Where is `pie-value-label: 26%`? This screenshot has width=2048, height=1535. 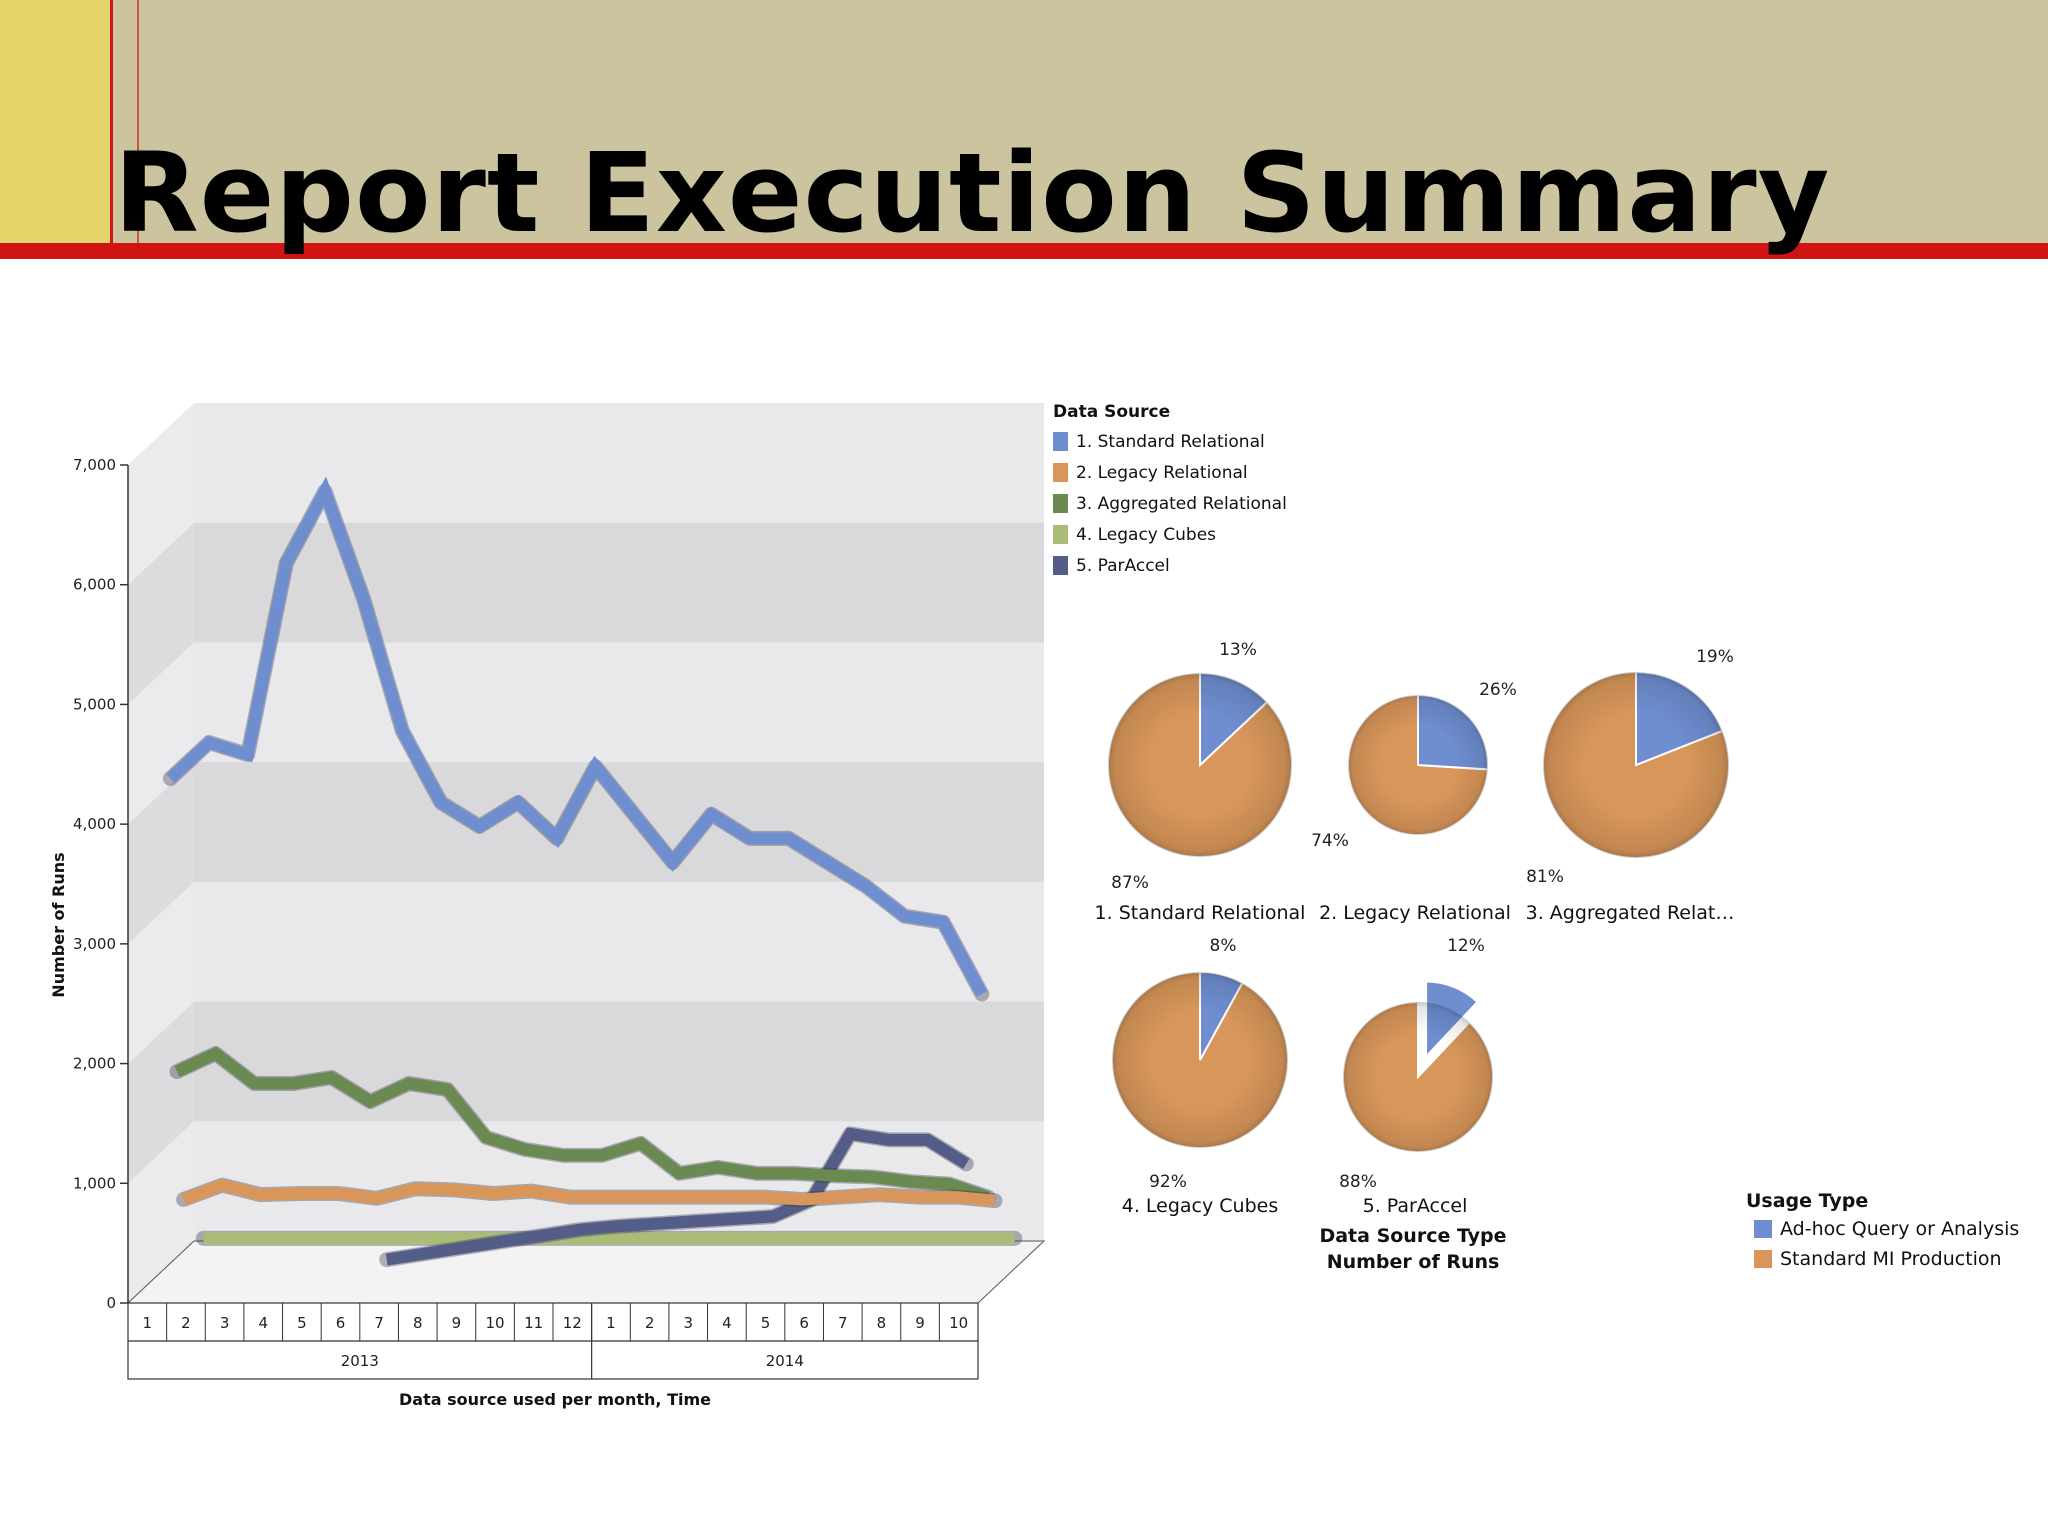 pie-value-label: 26% is located at coordinates (1498, 690).